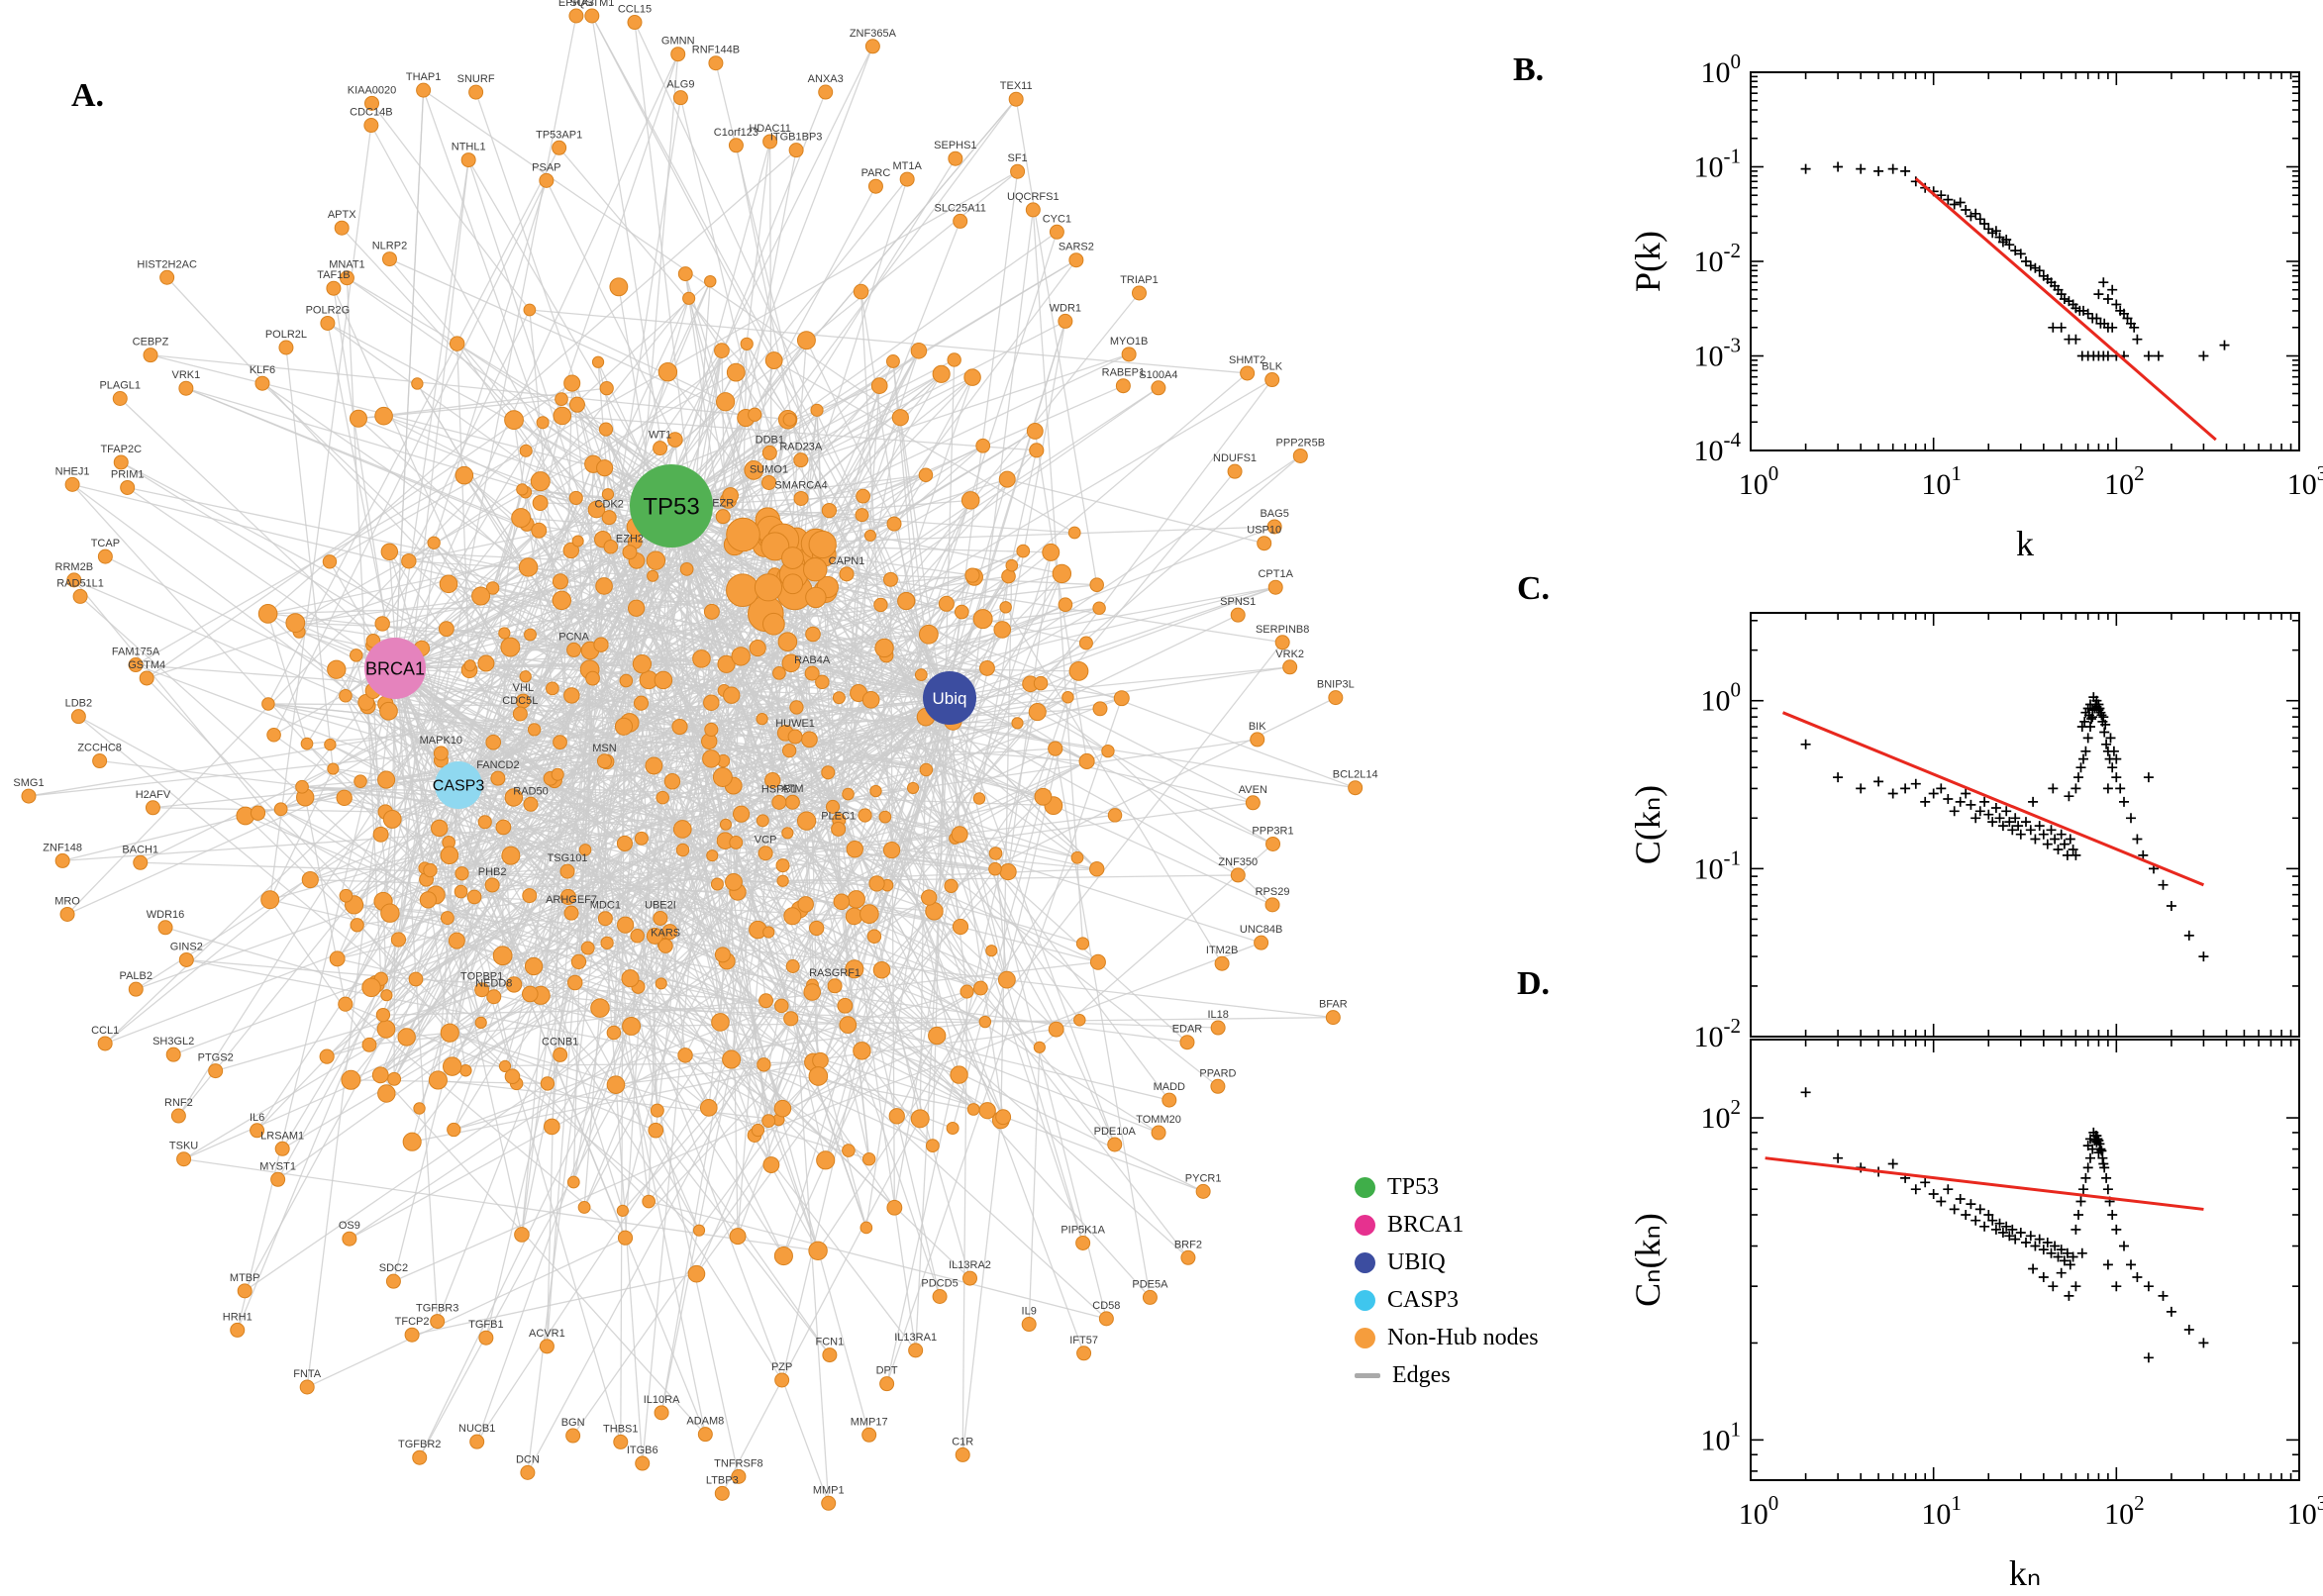 This screenshot has width=2323, height=1596. I want to click on tick-label: 103, so click(2305, 481).